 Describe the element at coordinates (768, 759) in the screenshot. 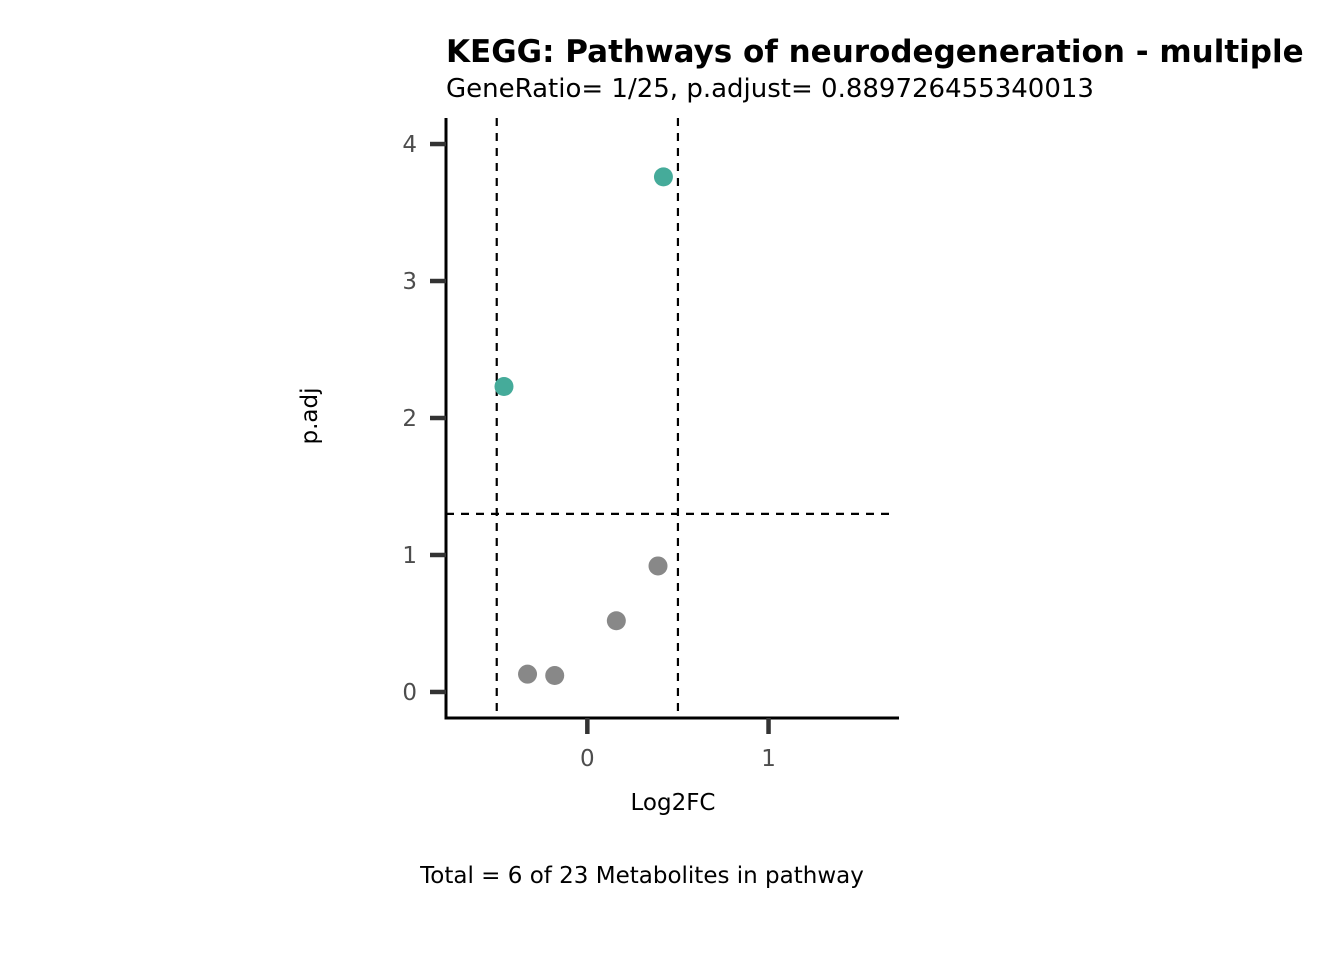

I see `x-tick-label-1: 1` at that location.